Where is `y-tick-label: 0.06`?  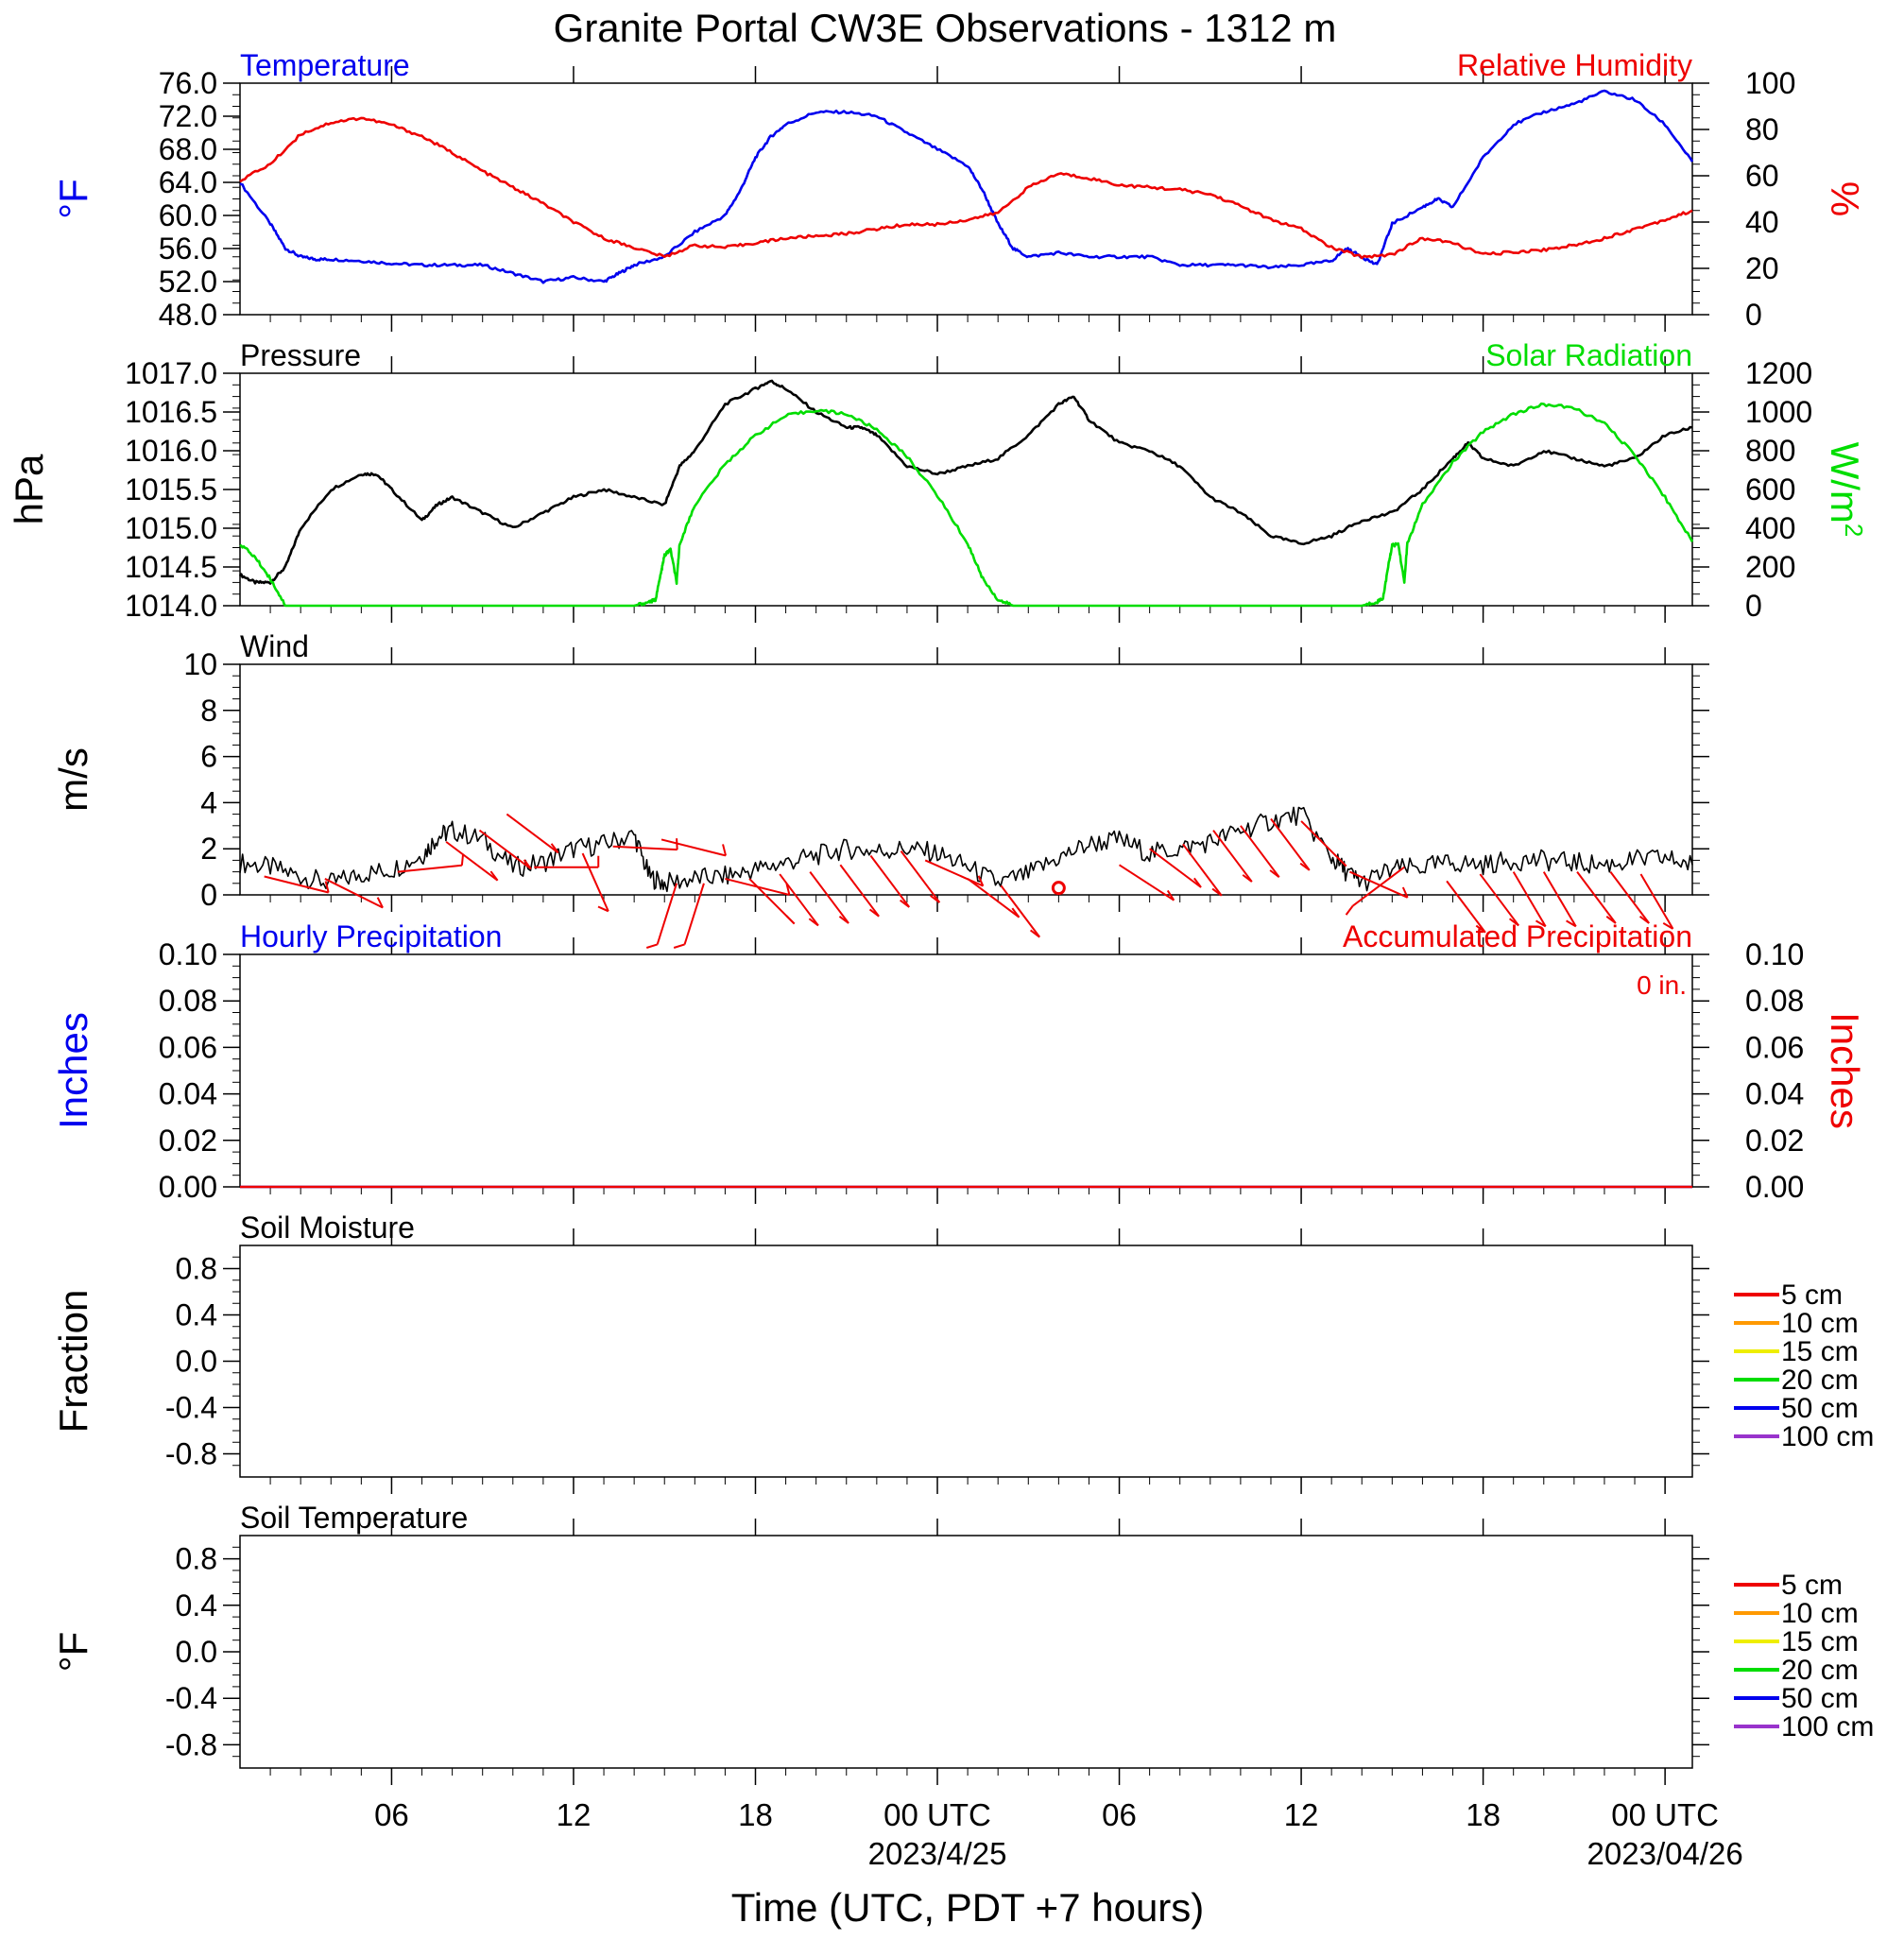 y-tick-label: 0.06 is located at coordinates (188, 1047).